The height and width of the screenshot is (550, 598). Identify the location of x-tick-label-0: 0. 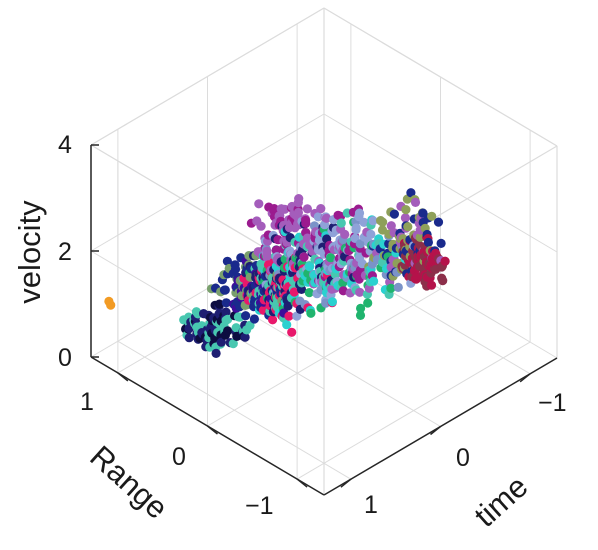
(463, 458).